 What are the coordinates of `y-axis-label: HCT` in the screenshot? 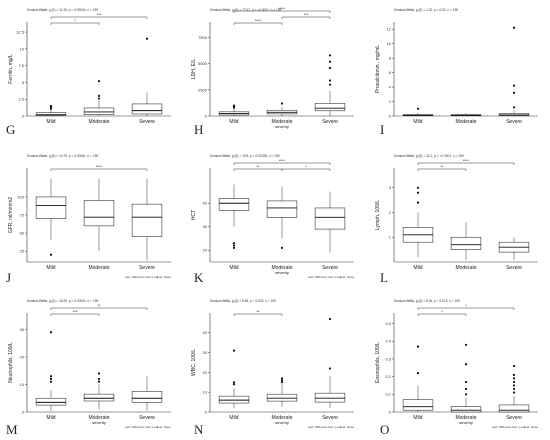 It's located at (194, 215).